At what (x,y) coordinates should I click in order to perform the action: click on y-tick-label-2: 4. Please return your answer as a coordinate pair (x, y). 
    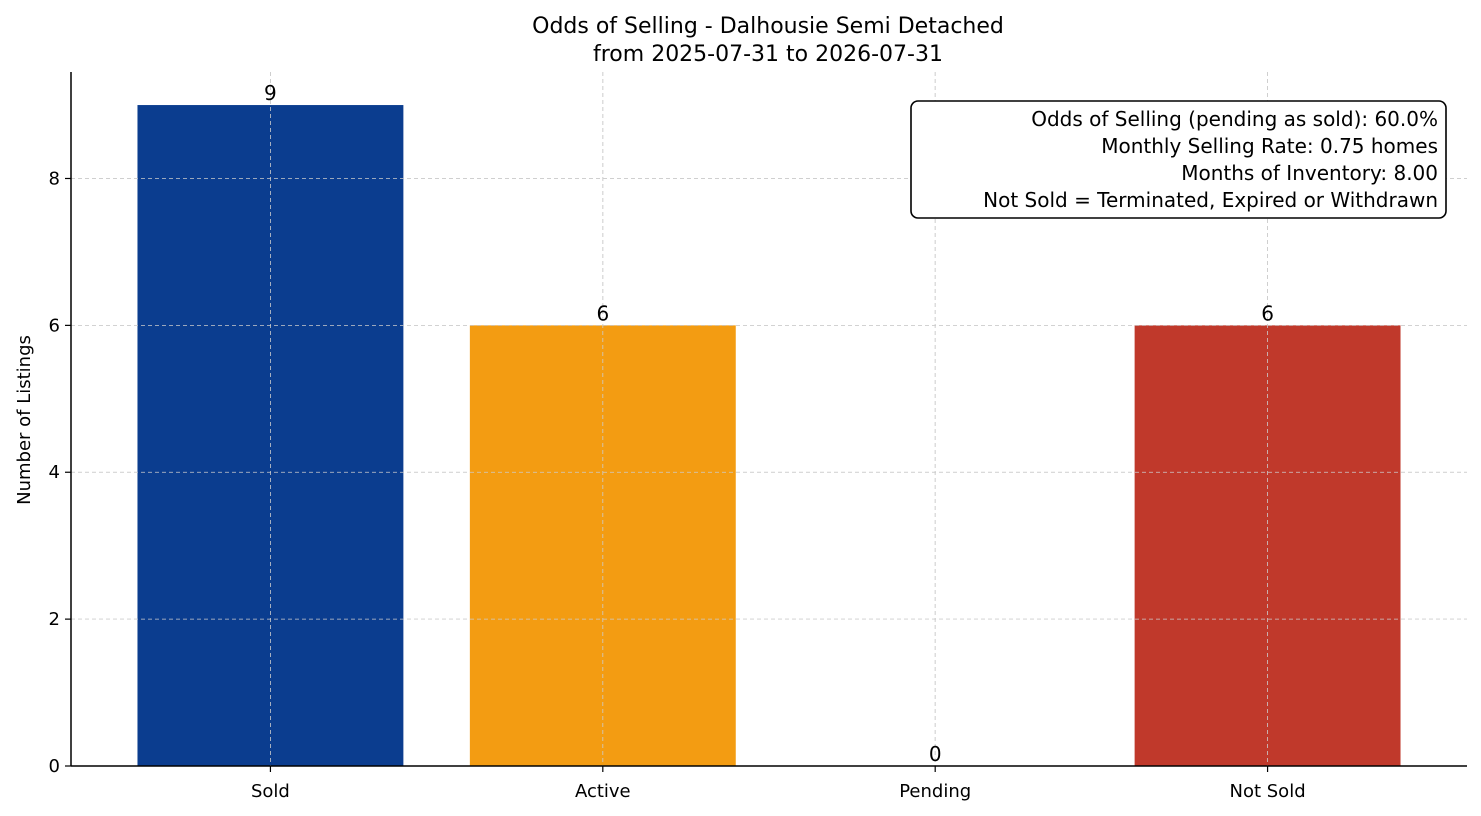
    Looking at the image, I should click on (54, 472).